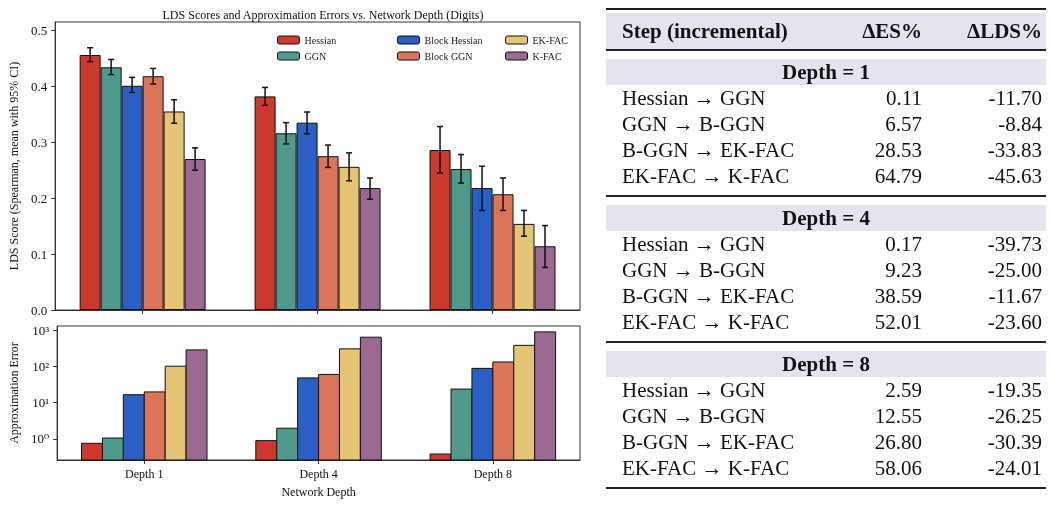  I want to click on legend-label: K-FAC, so click(547, 56).